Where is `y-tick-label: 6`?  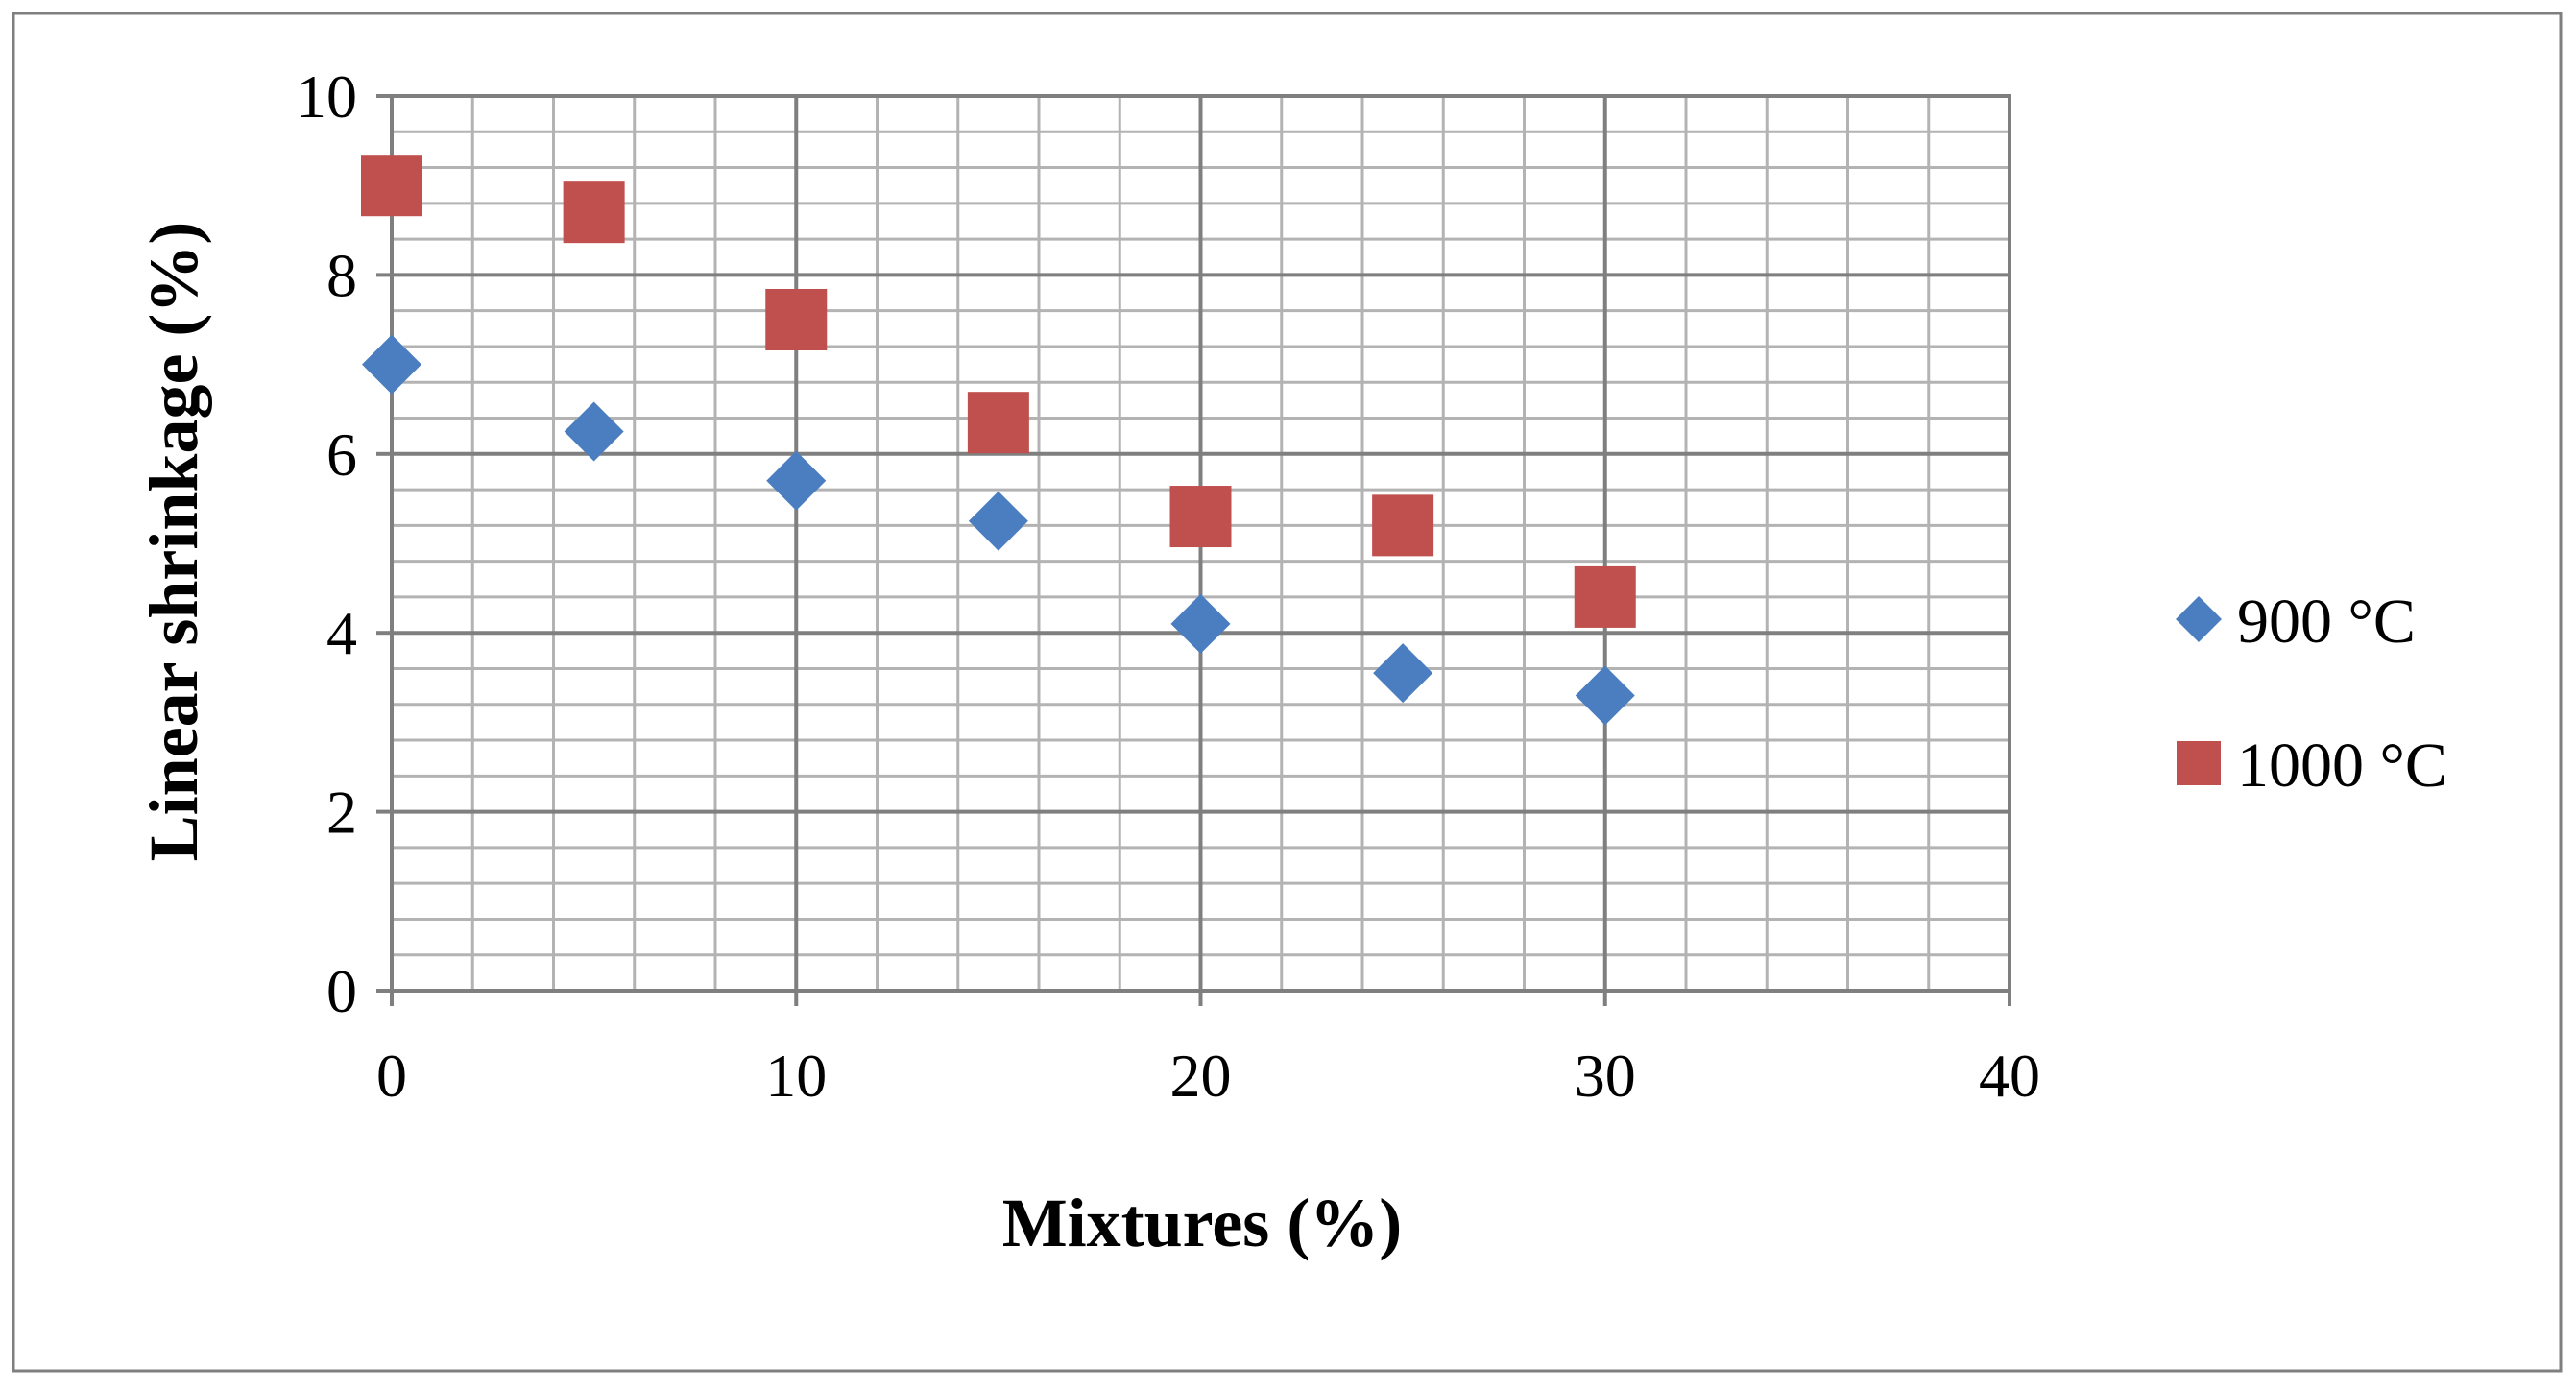 y-tick-label: 6 is located at coordinates (341, 455).